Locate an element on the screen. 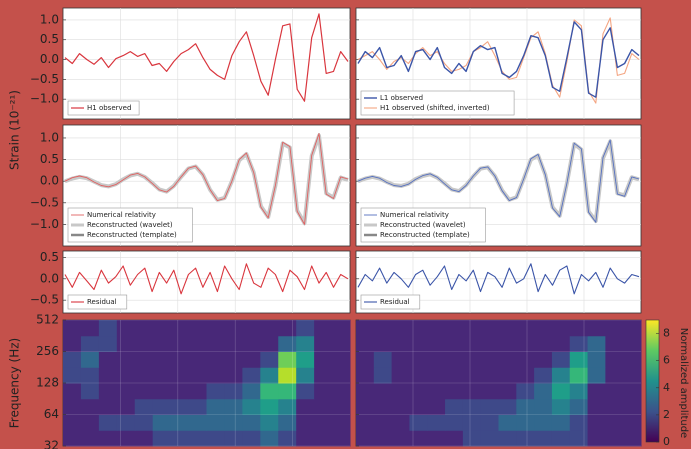  y-tick-label: 0.5 is located at coordinates (49, 257).